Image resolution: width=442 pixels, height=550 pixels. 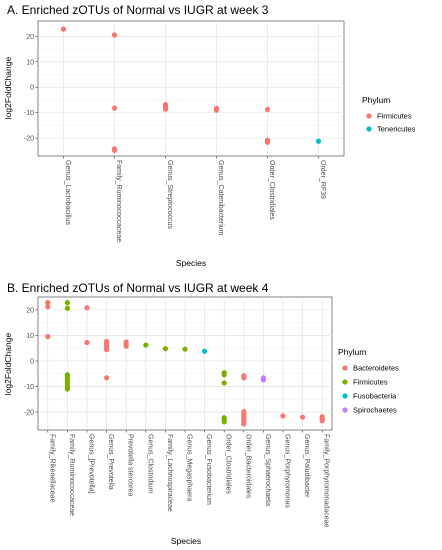 What do you see at coordinates (186, 541) in the screenshot?
I see `chart-b-x-axis-label: Species` at bounding box center [186, 541].